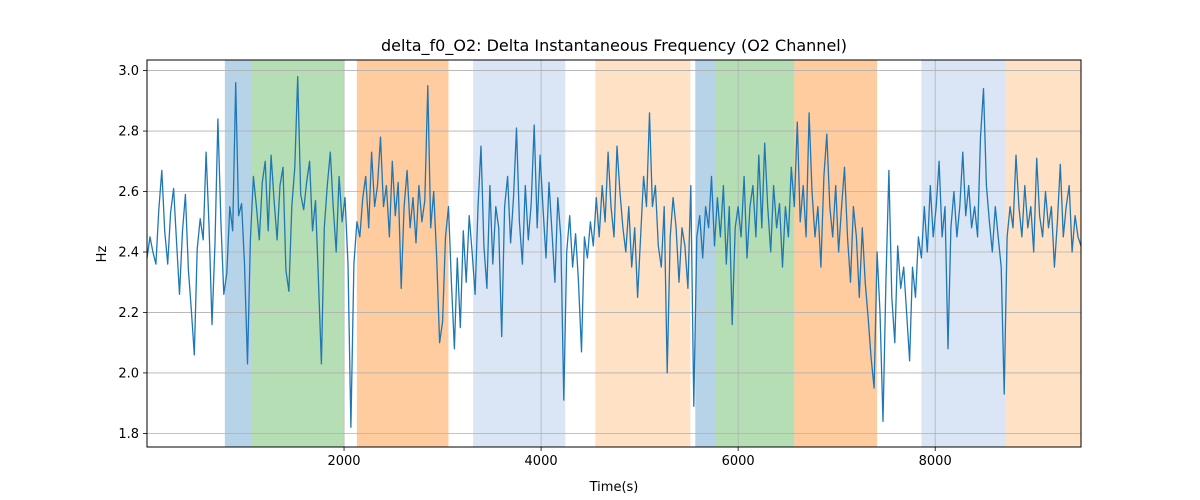  What do you see at coordinates (128, 132) in the screenshot?
I see `y-tick-label: 2.8` at bounding box center [128, 132].